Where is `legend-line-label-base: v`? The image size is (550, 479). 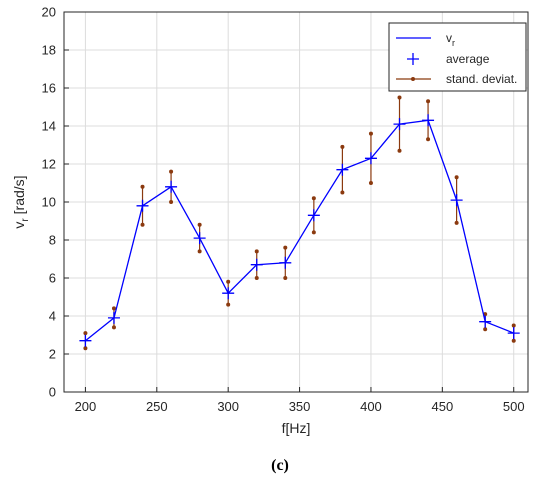
legend-line-label-base: v is located at coordinates (449, 38).